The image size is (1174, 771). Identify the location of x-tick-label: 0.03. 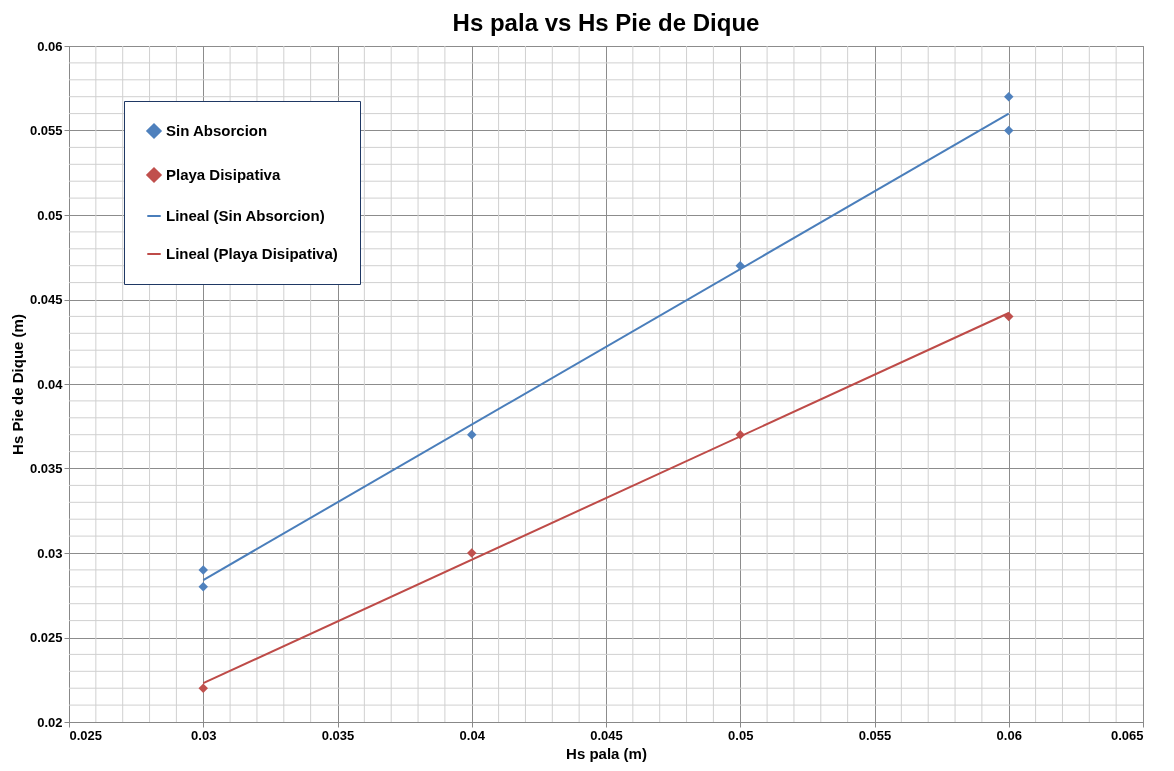
(204, 735).